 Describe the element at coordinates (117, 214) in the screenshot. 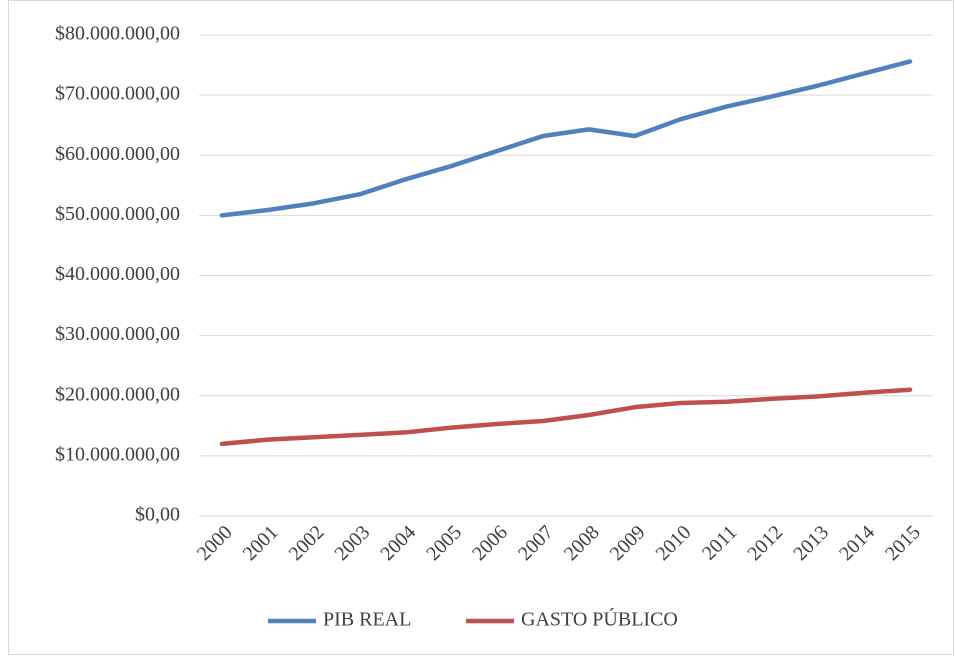

I see `y-tick-label: $50.000.000,00` at that location.